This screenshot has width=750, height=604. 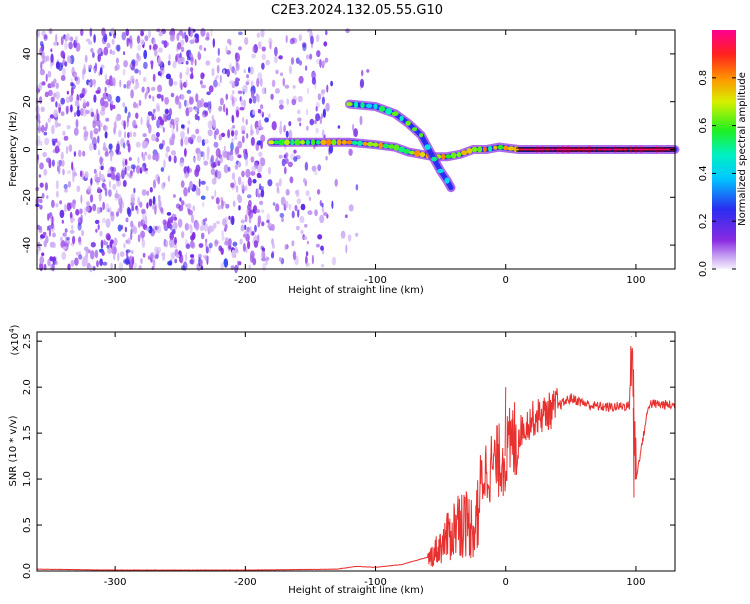 What do you see at coordinates (635, 280) in the screenshot?
I see `x-tick-label: 100` at bounding box center [635, 280].